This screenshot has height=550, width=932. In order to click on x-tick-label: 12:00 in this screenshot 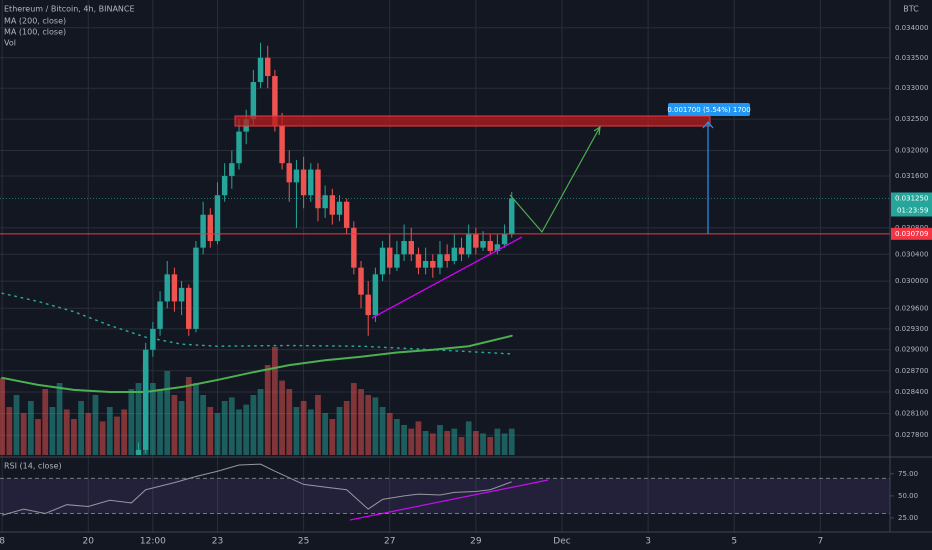, I will do `click(153, 542)`.